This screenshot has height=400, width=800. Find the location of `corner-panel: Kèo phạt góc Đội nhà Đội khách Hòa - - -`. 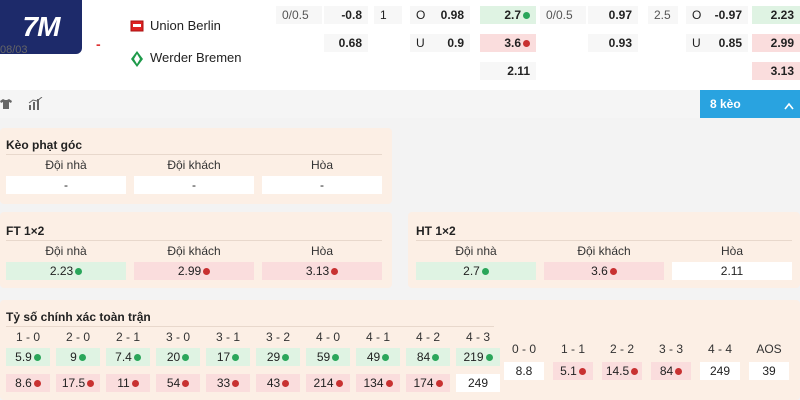

corner-panel: Kèo phạt góc Đội nhà Đội khách Hòa - - - is located at coordinates (196, 166).